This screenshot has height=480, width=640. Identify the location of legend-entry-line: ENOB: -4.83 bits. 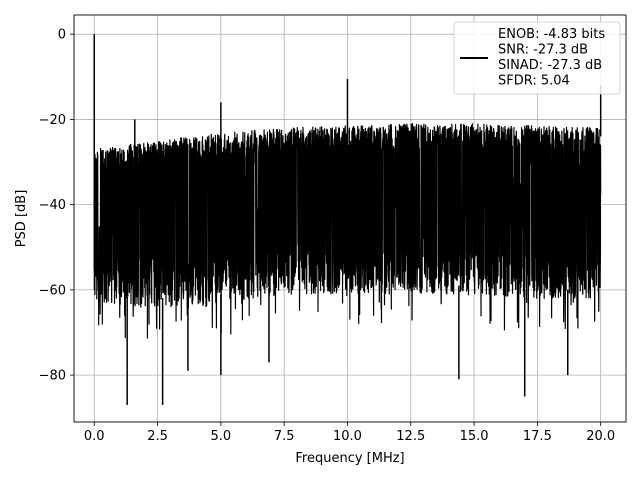
(551, 34).